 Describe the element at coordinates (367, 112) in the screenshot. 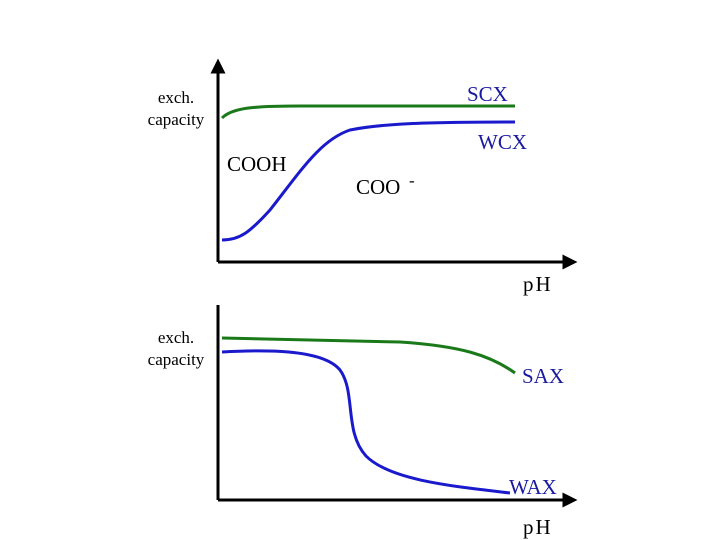

I see `scx-curve` at that location.